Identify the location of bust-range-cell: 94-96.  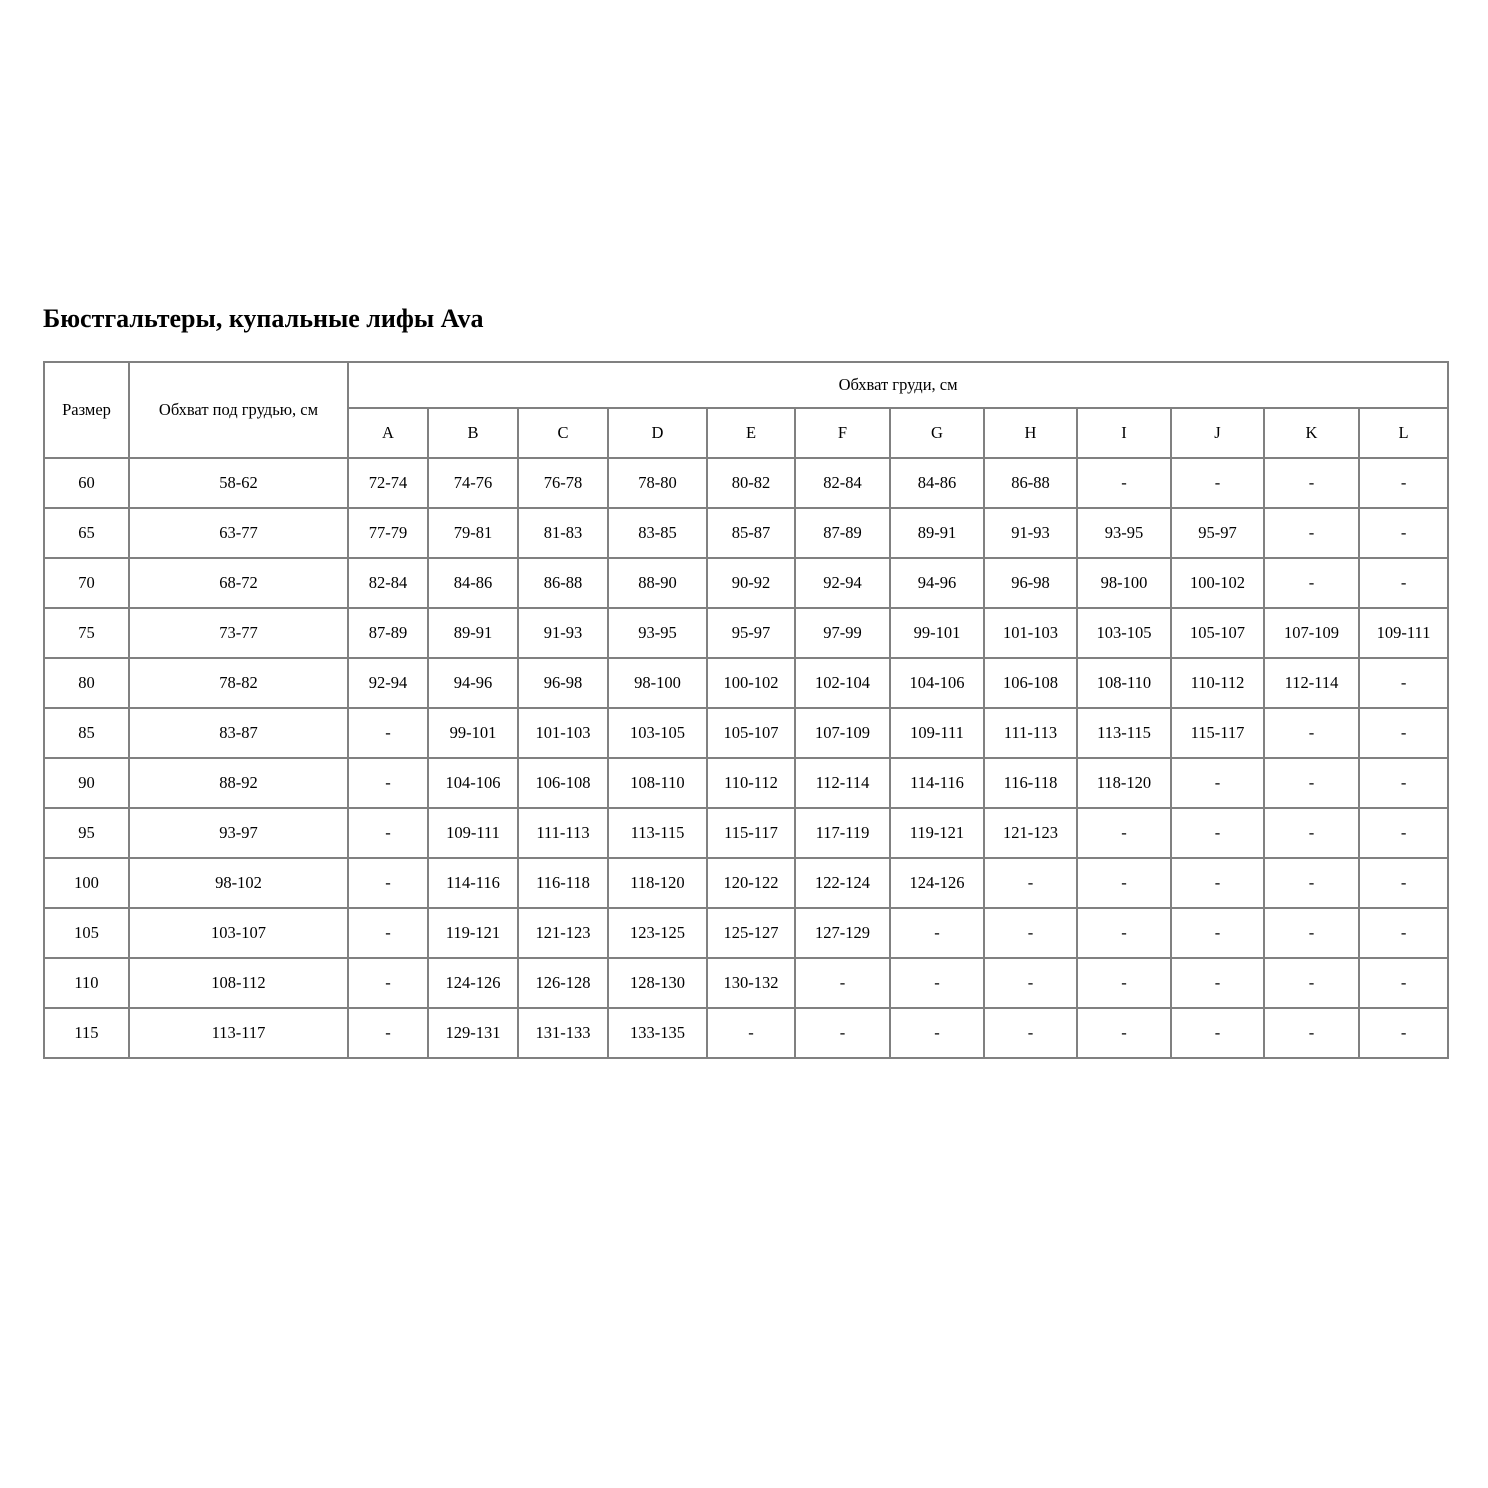
(937, 583).